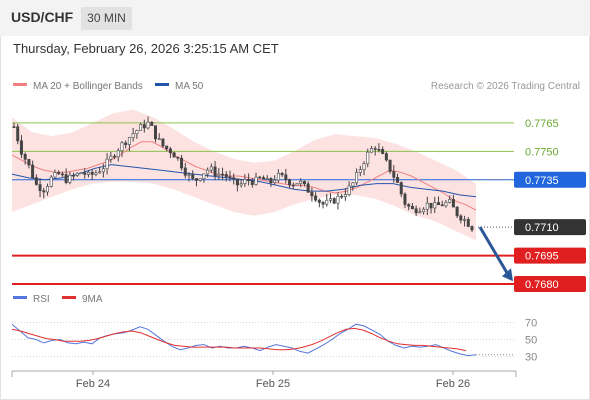 The image size is (590, 400). I want to click on timeframe-button: 30 MIN, so click(106, 18).